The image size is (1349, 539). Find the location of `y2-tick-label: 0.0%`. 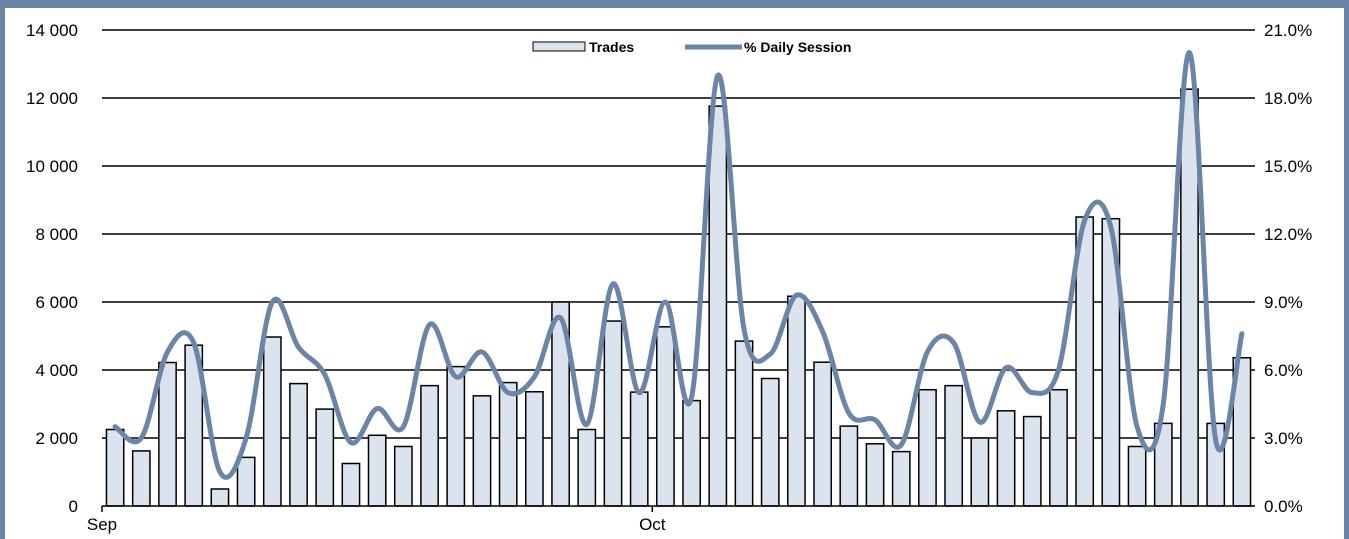

y2-tick-label: 0.0% is located at coordinates (1283, 506).